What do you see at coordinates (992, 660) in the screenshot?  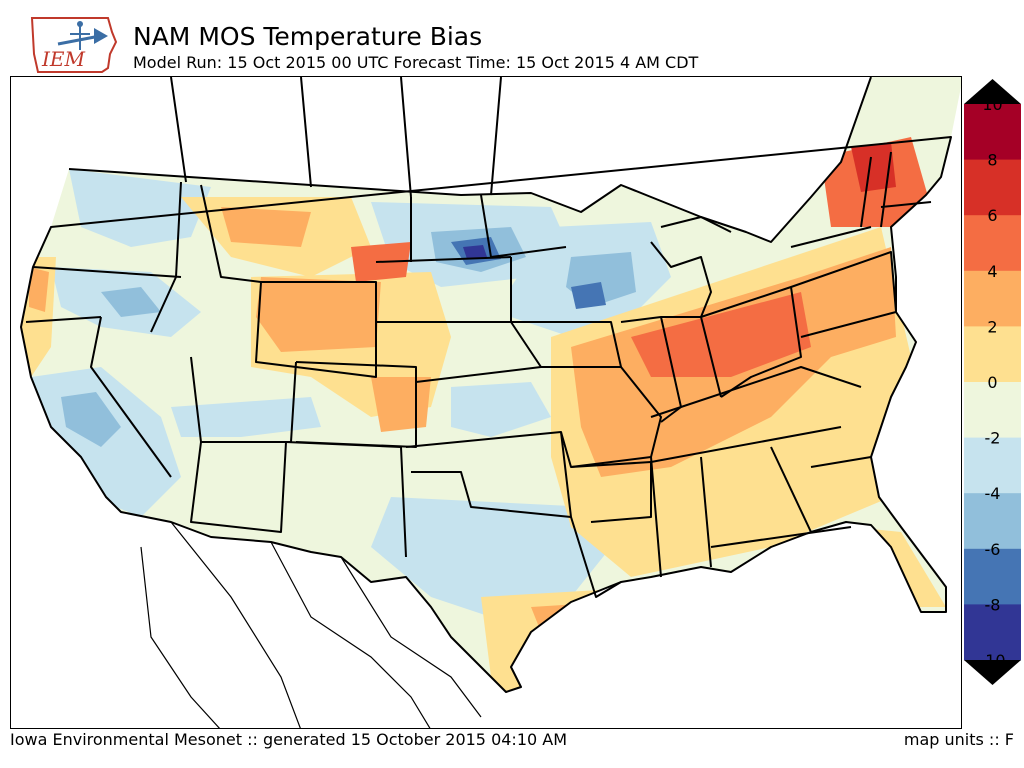 I see `colorbar-tick-label: -10` at bounding box center [992, 660].